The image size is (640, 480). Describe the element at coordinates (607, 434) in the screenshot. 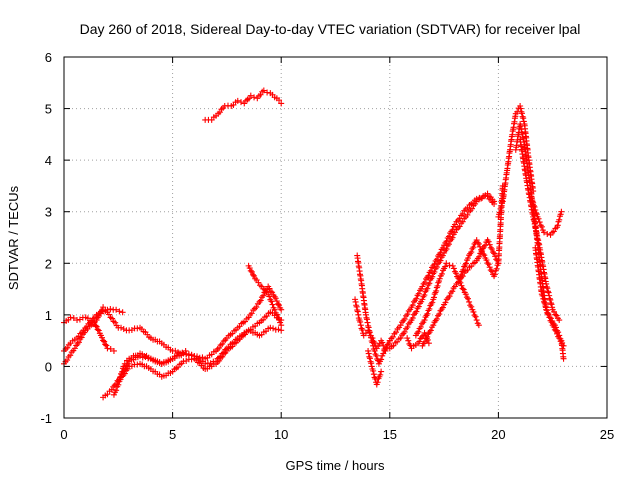

I see `x-tick-label: 25` at that location.